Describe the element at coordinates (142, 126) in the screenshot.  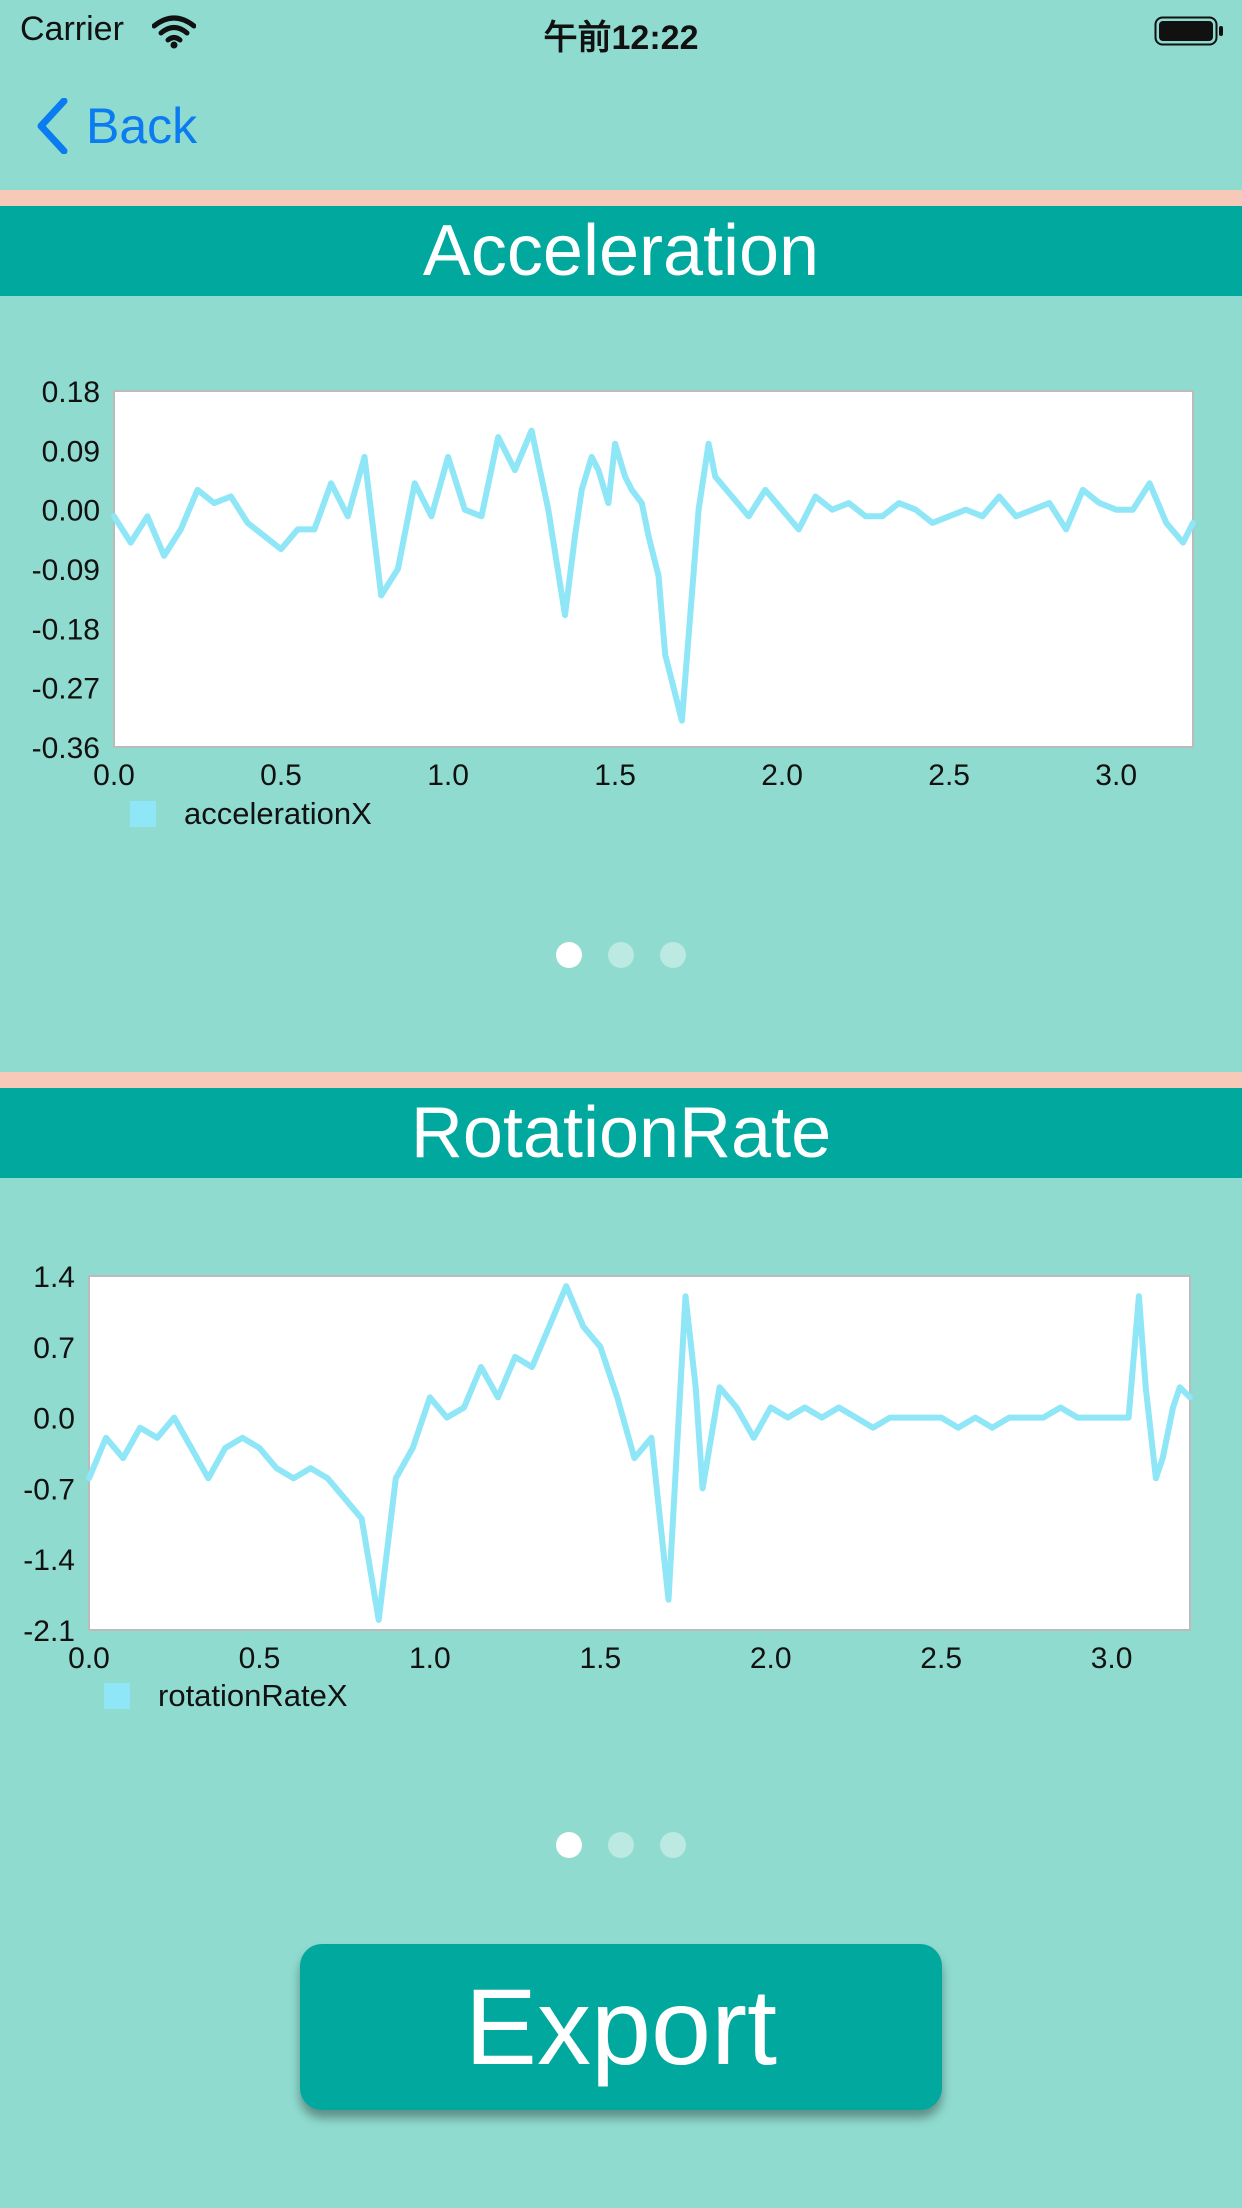
I see `back-label: Back` at that location.